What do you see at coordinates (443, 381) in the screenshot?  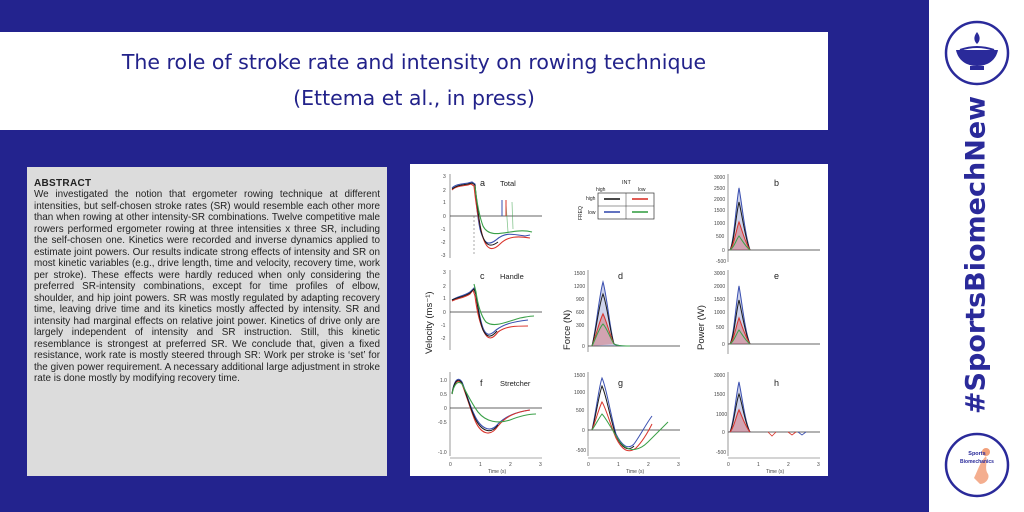 I see `svg-text: 1.0` at bounding box center [443, 381].